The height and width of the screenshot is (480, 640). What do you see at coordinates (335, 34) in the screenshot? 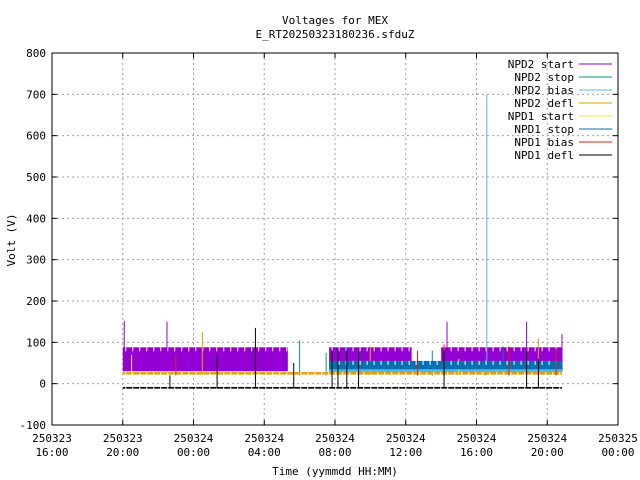
I see `chart-subtitle: E_RT20250323180236.sfduZ` at bounding box center [335, 34].